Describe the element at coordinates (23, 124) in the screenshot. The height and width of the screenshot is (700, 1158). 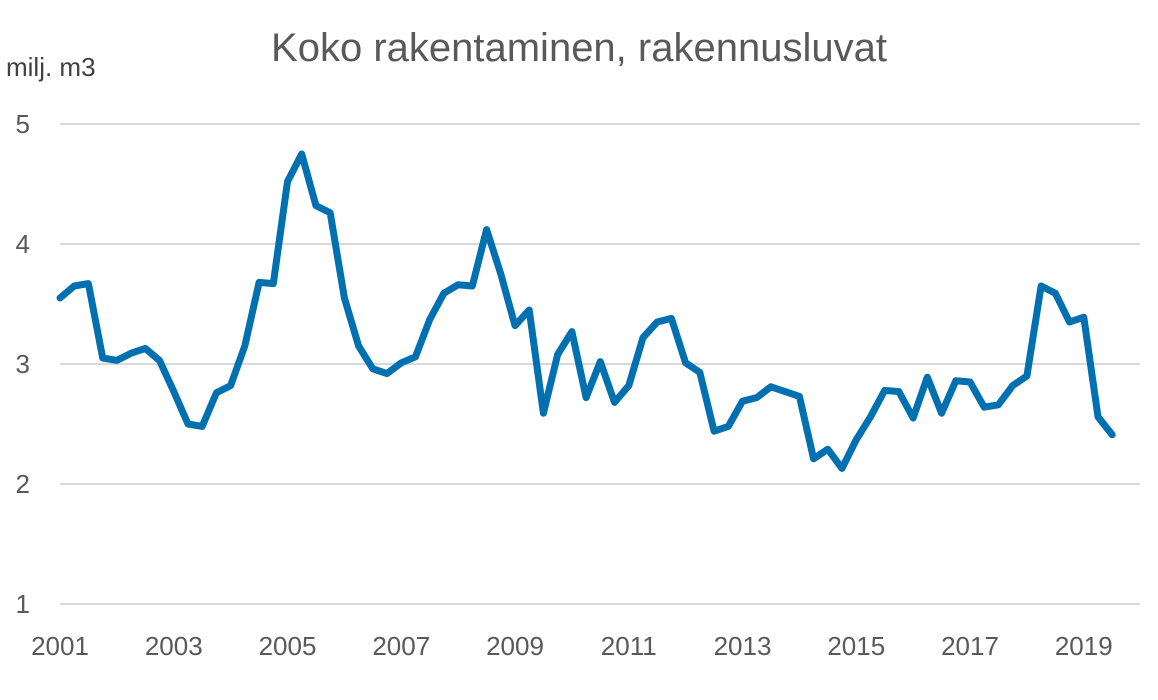
I see `y-tick-label: 5` at that location.